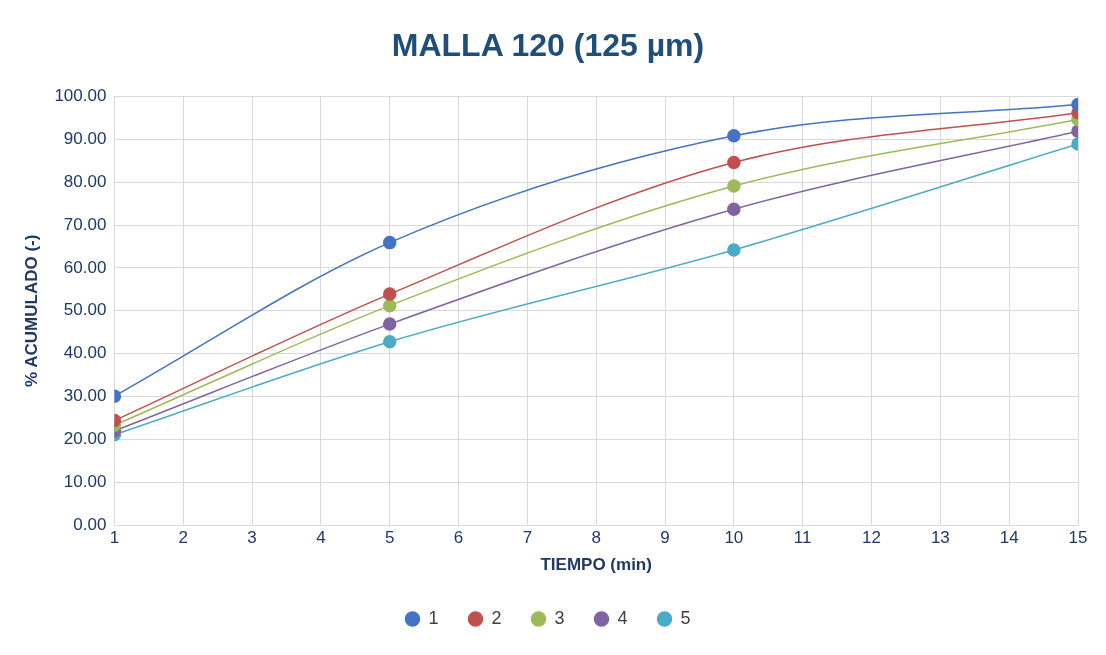 The width and height of the screenshot is (1106, 655). What do you see at coordinates (389, 538) in the screenshot?
I see `x-tick-label: 5` at bounding box center [389, 538].